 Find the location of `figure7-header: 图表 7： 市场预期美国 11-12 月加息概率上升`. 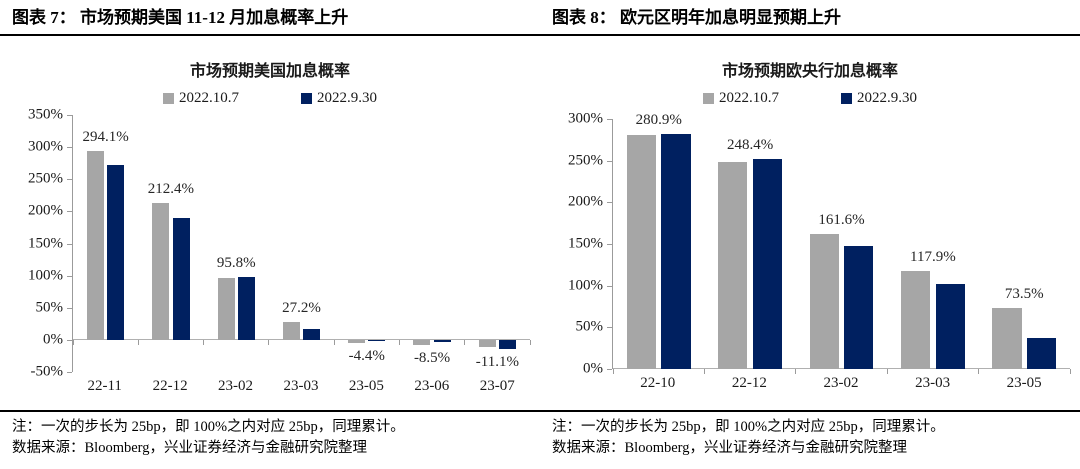

figure7-header: 图表 7： 市场预期美国 11-12 月加息概率上升 is located at coordinates (180, 17).